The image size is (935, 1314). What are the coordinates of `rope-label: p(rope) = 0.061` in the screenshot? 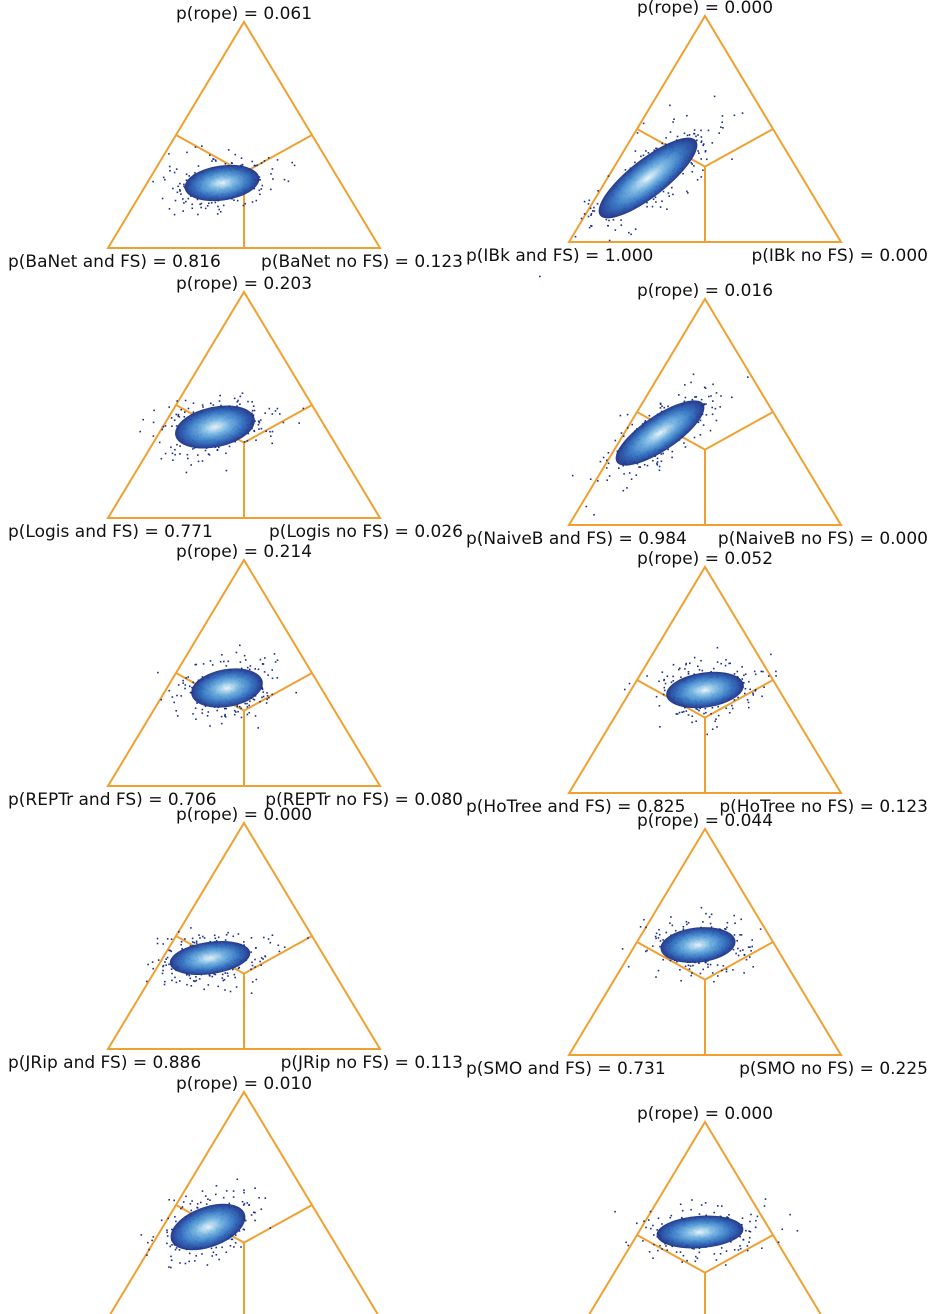 It's located at (244, 14).